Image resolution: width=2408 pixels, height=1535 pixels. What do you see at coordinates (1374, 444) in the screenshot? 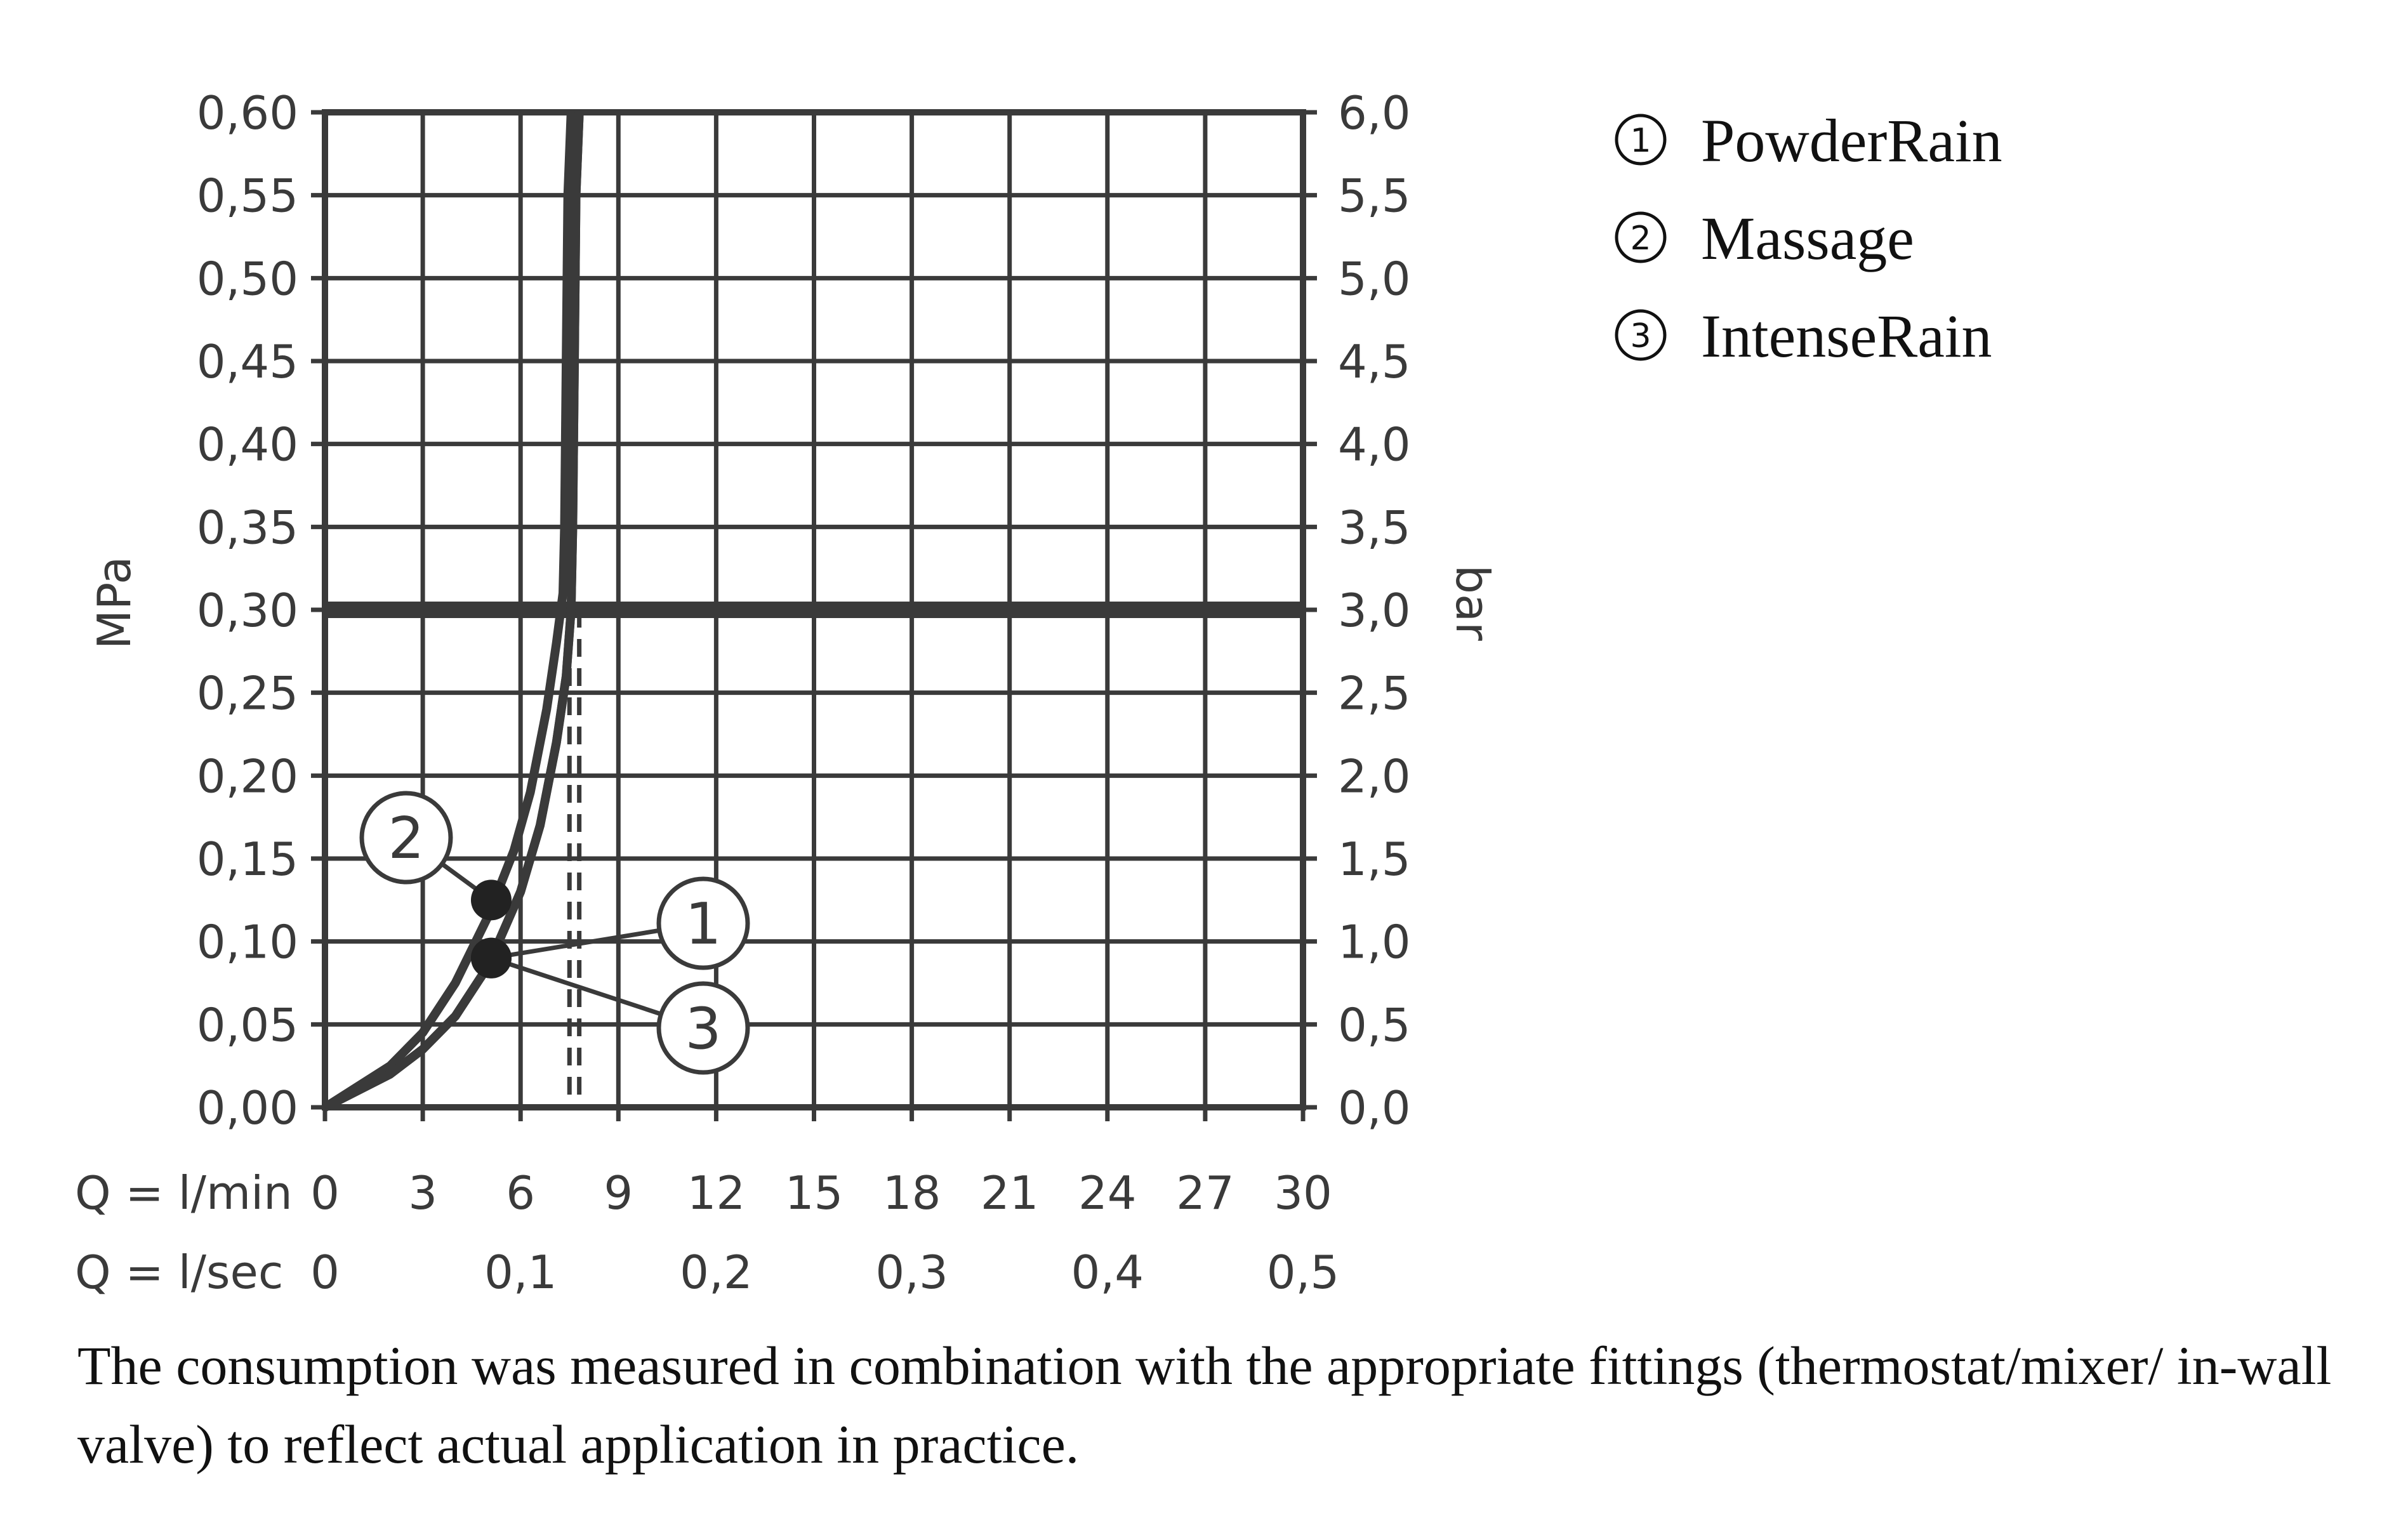
I see `y-tick-label-right: 4,0` at bounding box center [1374, 444].